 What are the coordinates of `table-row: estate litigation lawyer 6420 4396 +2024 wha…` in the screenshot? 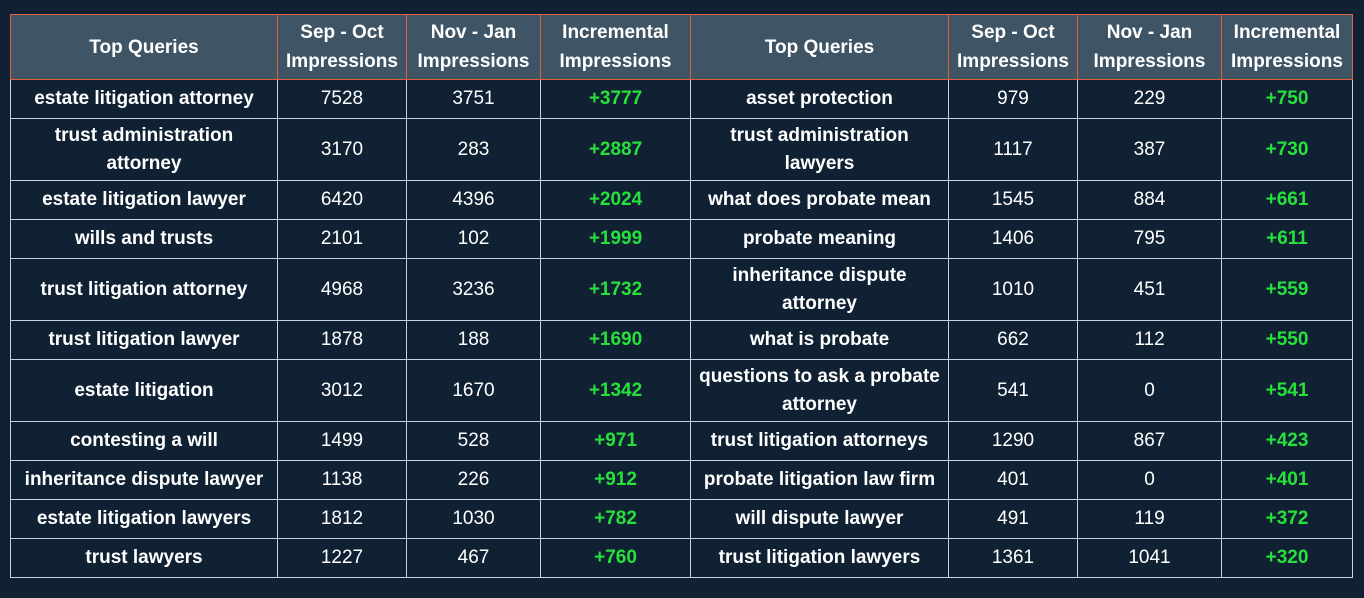 It's located at (681, 200).